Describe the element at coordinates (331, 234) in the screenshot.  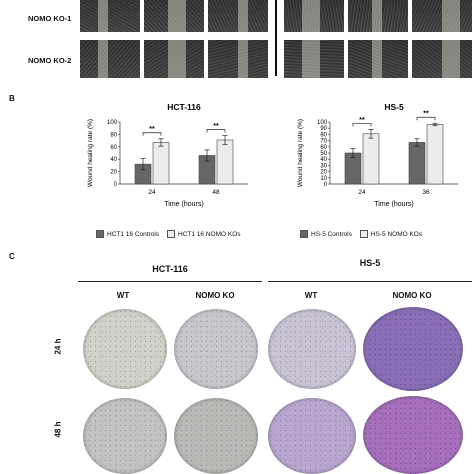
I see `legend-label-controls: HS-5 Controls` at that location.